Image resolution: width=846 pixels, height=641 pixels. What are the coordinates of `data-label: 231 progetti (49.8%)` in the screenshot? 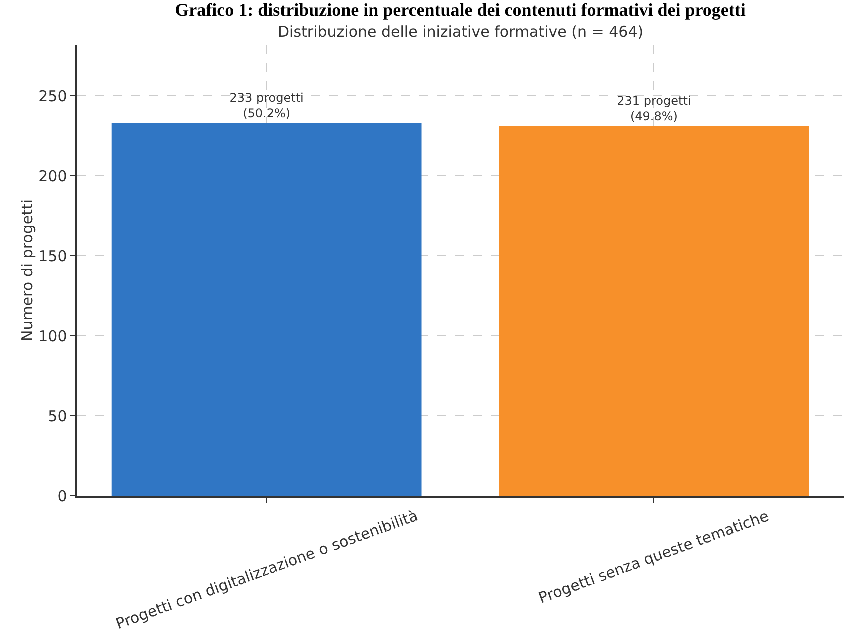 It's located at (654, 109).